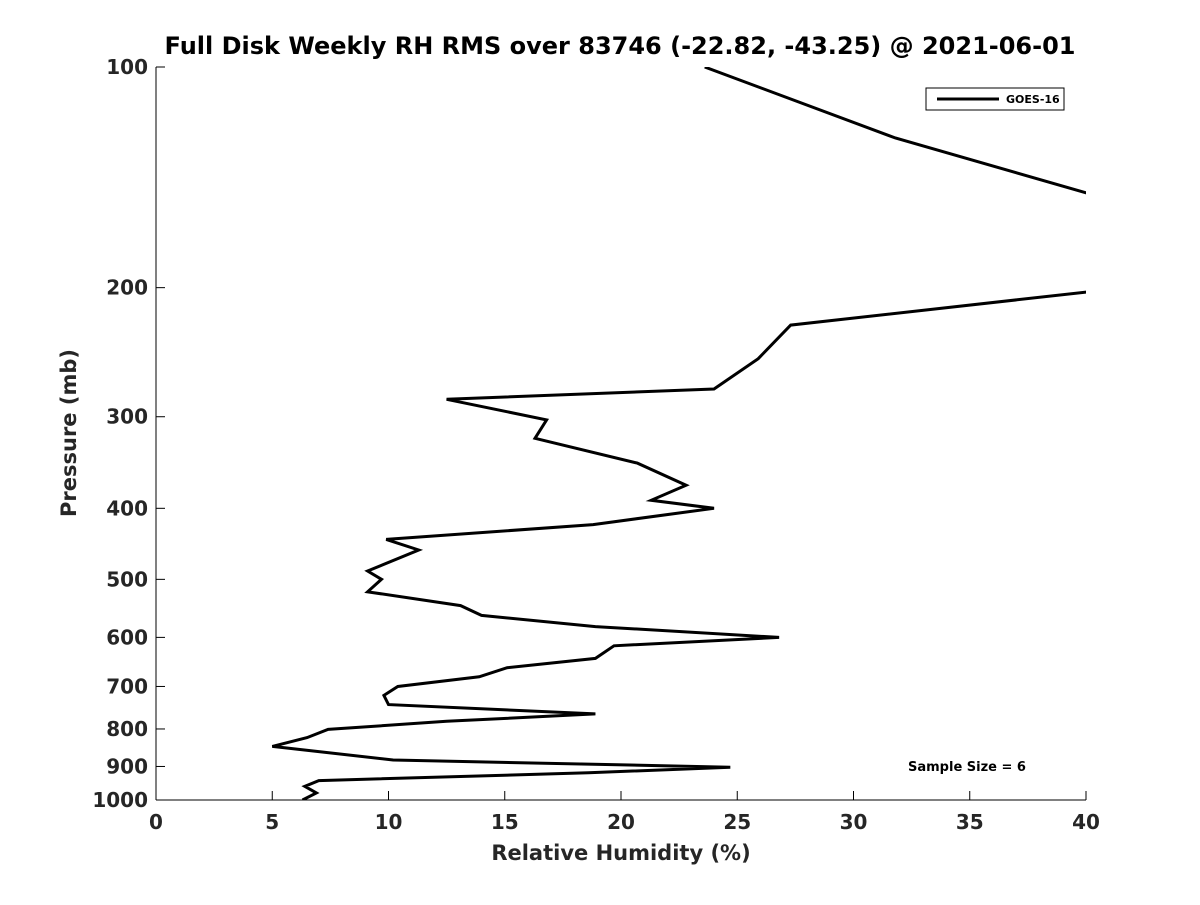 The width and height of the screenshot is (1200, 905). I want to click on x-axis-label: Relative Humidity (%), so click(620, 853).